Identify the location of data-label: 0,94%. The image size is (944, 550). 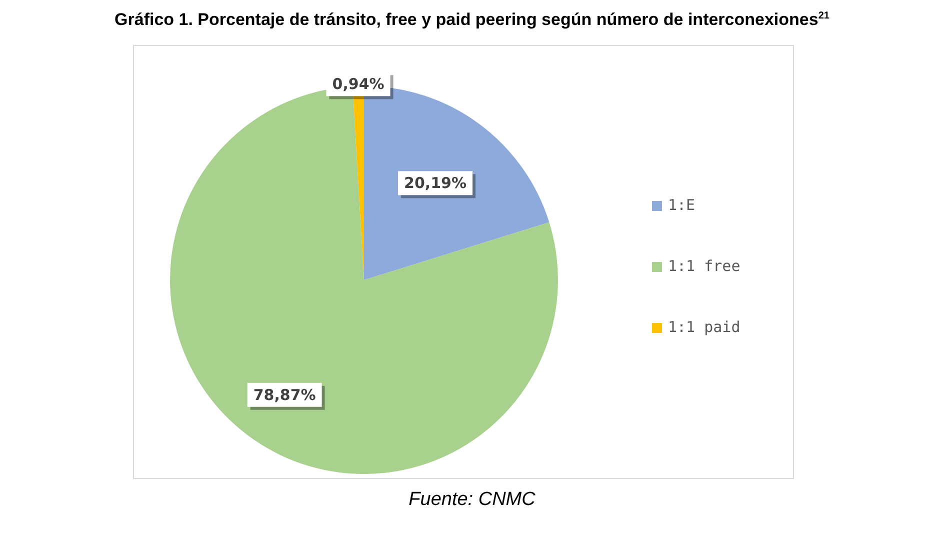
(358, 83).